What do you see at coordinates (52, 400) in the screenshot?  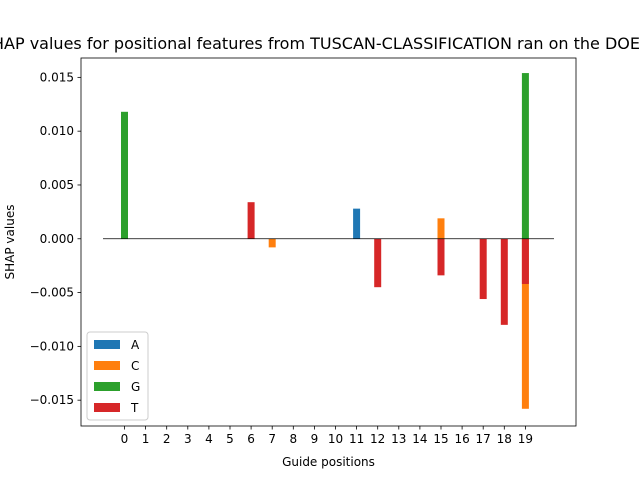 I see `y-tick-label: −0.015` at bounding box center [52, 400].